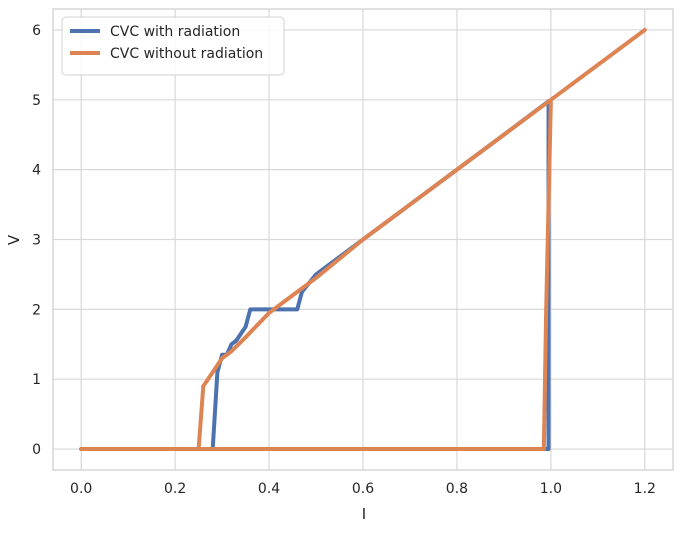 This screenshot has width=683, height=534. Describe the element at coordinates (457, 489) in the screenshot. I see `x-tick-label: 0.8` at that location.